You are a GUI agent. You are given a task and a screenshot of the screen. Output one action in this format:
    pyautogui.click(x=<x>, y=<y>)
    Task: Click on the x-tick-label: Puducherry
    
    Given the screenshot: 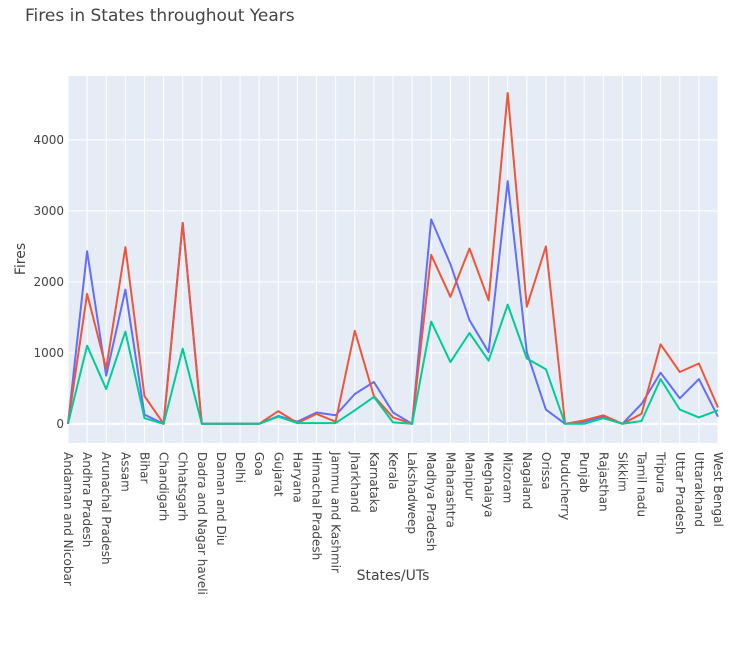 What is the action you would take?
    pyautogui.click(x=565, y=486)
    